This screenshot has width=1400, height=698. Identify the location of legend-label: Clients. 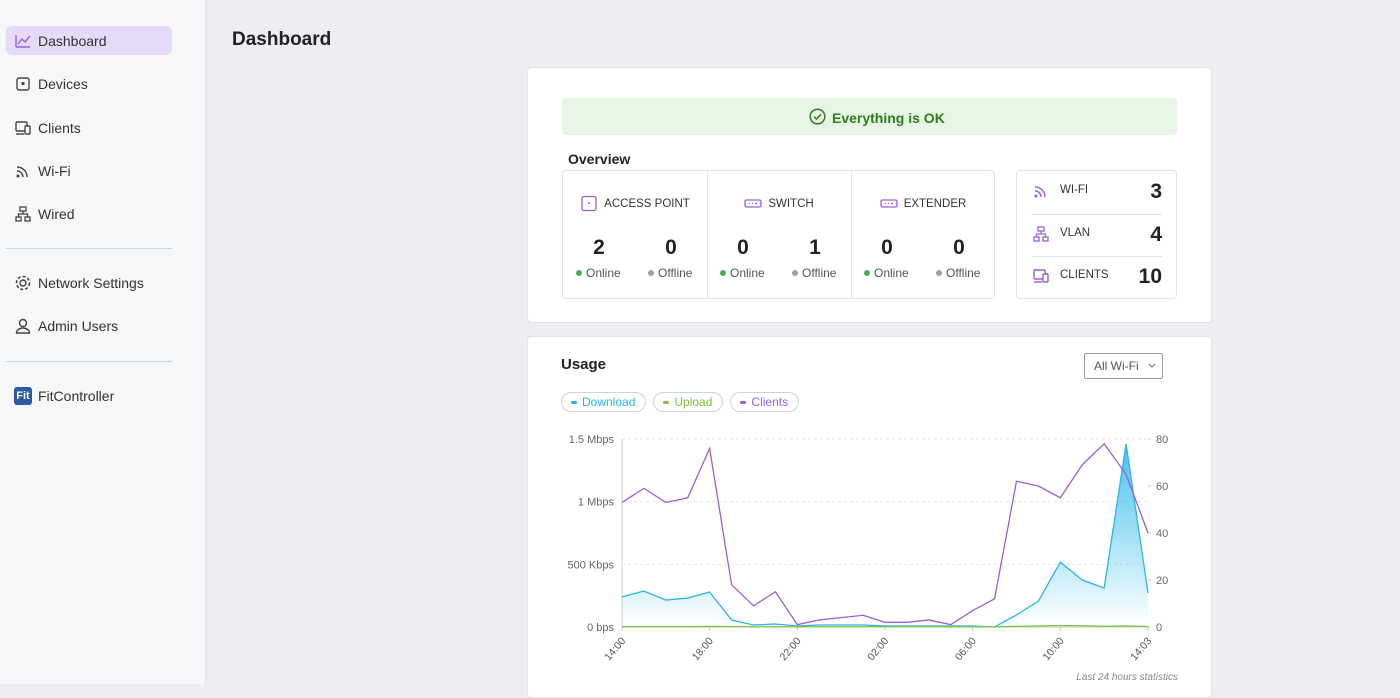
(770, 402).